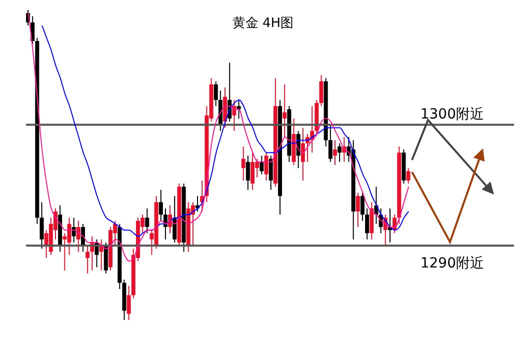 Image resolution: width=527 pixels, height=339 pixels. What do you see at coordinates (452, 114) in the screenshot?
I see `ref-line-label: 1300附近` at bounding box center [452, 114].